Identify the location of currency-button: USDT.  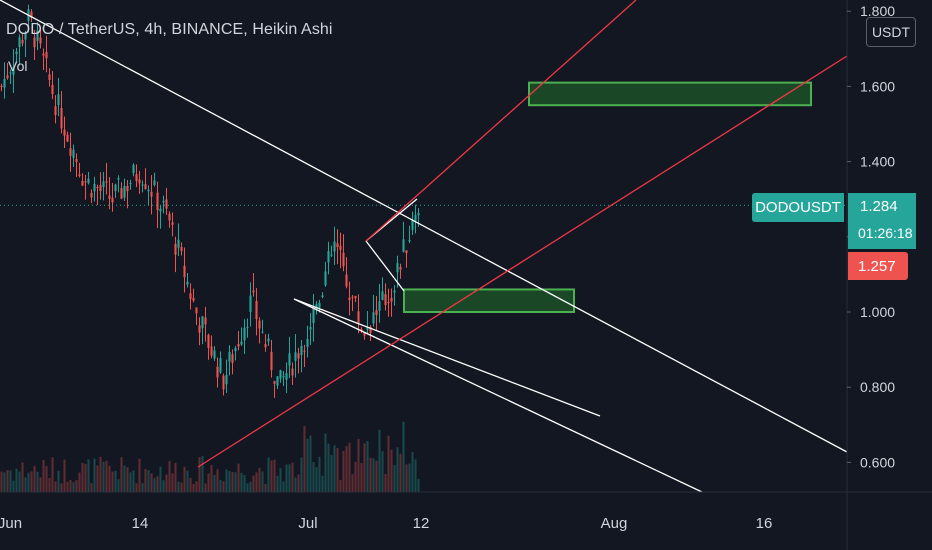
(891, 32).